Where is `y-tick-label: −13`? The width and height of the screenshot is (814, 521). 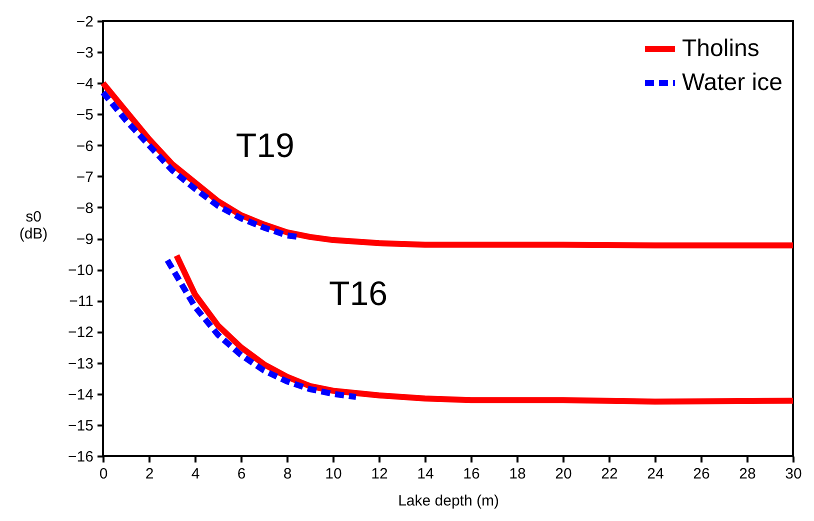 y-tick-label: −13 is located at coordinates (81, 363).